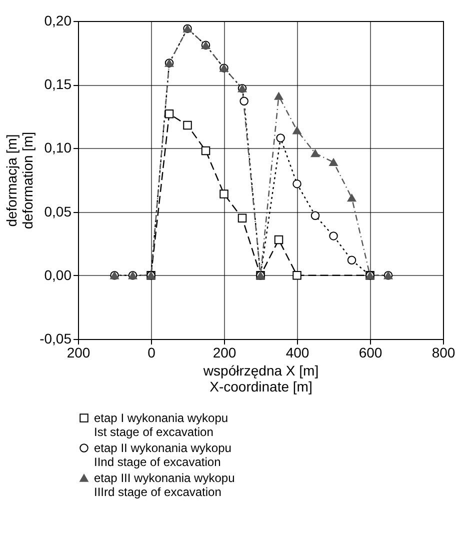  What do you see at coordinates (444, 352) in the screenshot?
I see `x-tick-label: 800` at bounding box center [444, 352].